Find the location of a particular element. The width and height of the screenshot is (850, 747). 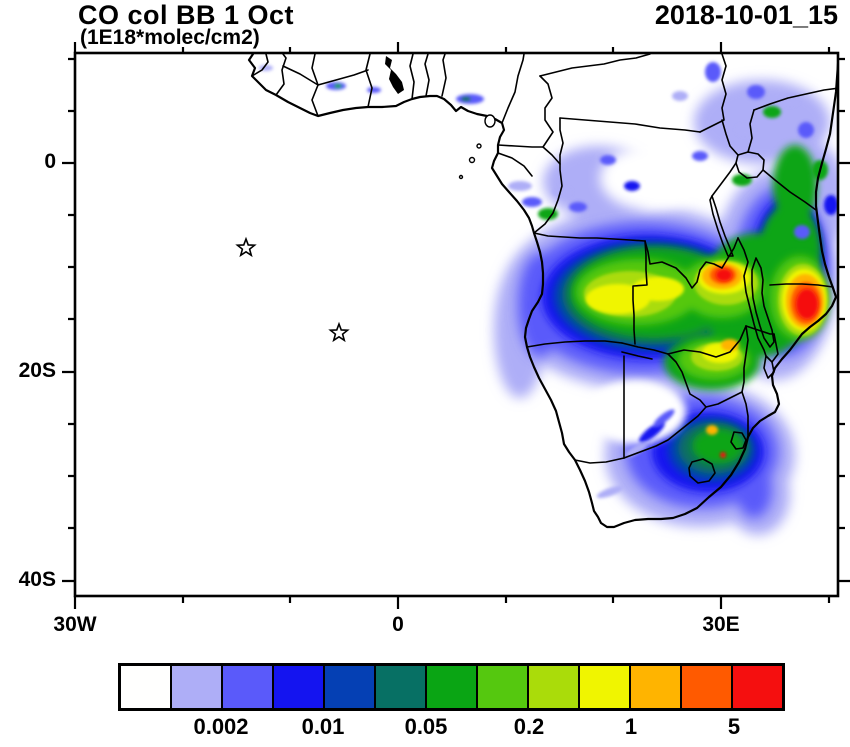

colorbar-label: 0.002 is located at coordinates (221, 726).